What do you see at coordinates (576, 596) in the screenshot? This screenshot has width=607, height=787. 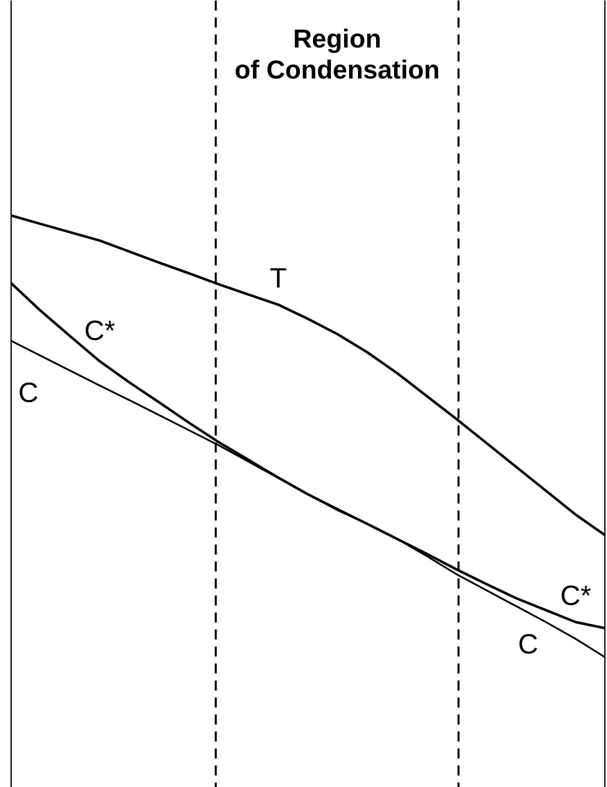 I see `text: C*` at bounding box center [576, 596].